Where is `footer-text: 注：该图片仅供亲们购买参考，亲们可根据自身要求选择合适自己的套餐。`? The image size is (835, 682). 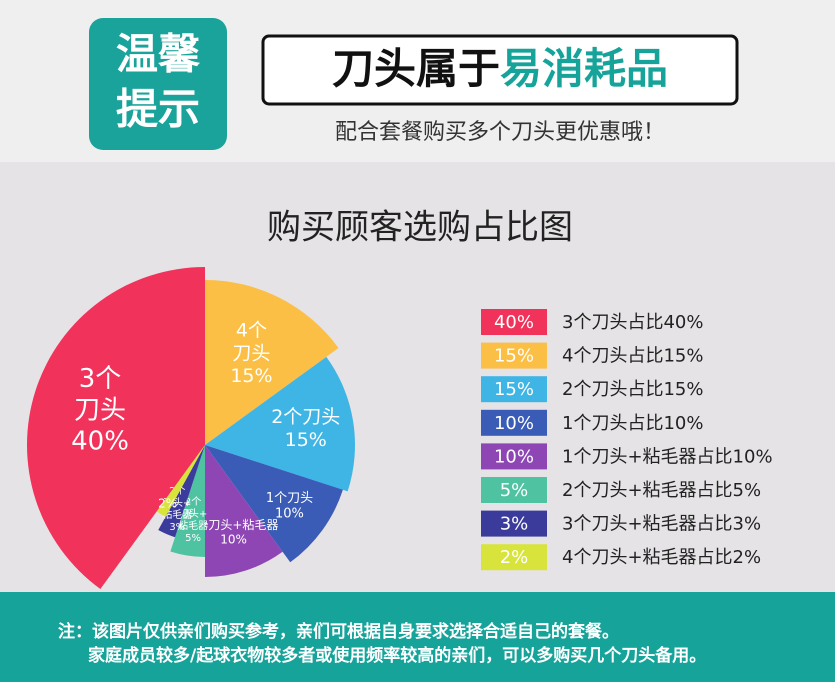
footer-text: 注：该图片仅供亲们购买参考，亲们可根据自身要求选择合适自己的套餐。 is located at coordinates (338, 631).